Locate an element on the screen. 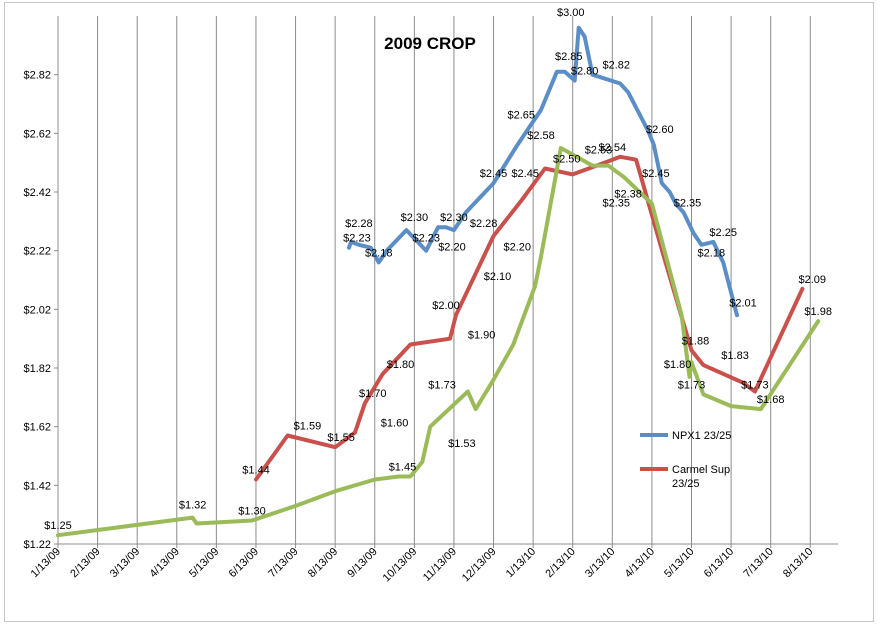 The image size is (880, 628). y-tick-label: $2.42 is located at coordinates (37, 193).